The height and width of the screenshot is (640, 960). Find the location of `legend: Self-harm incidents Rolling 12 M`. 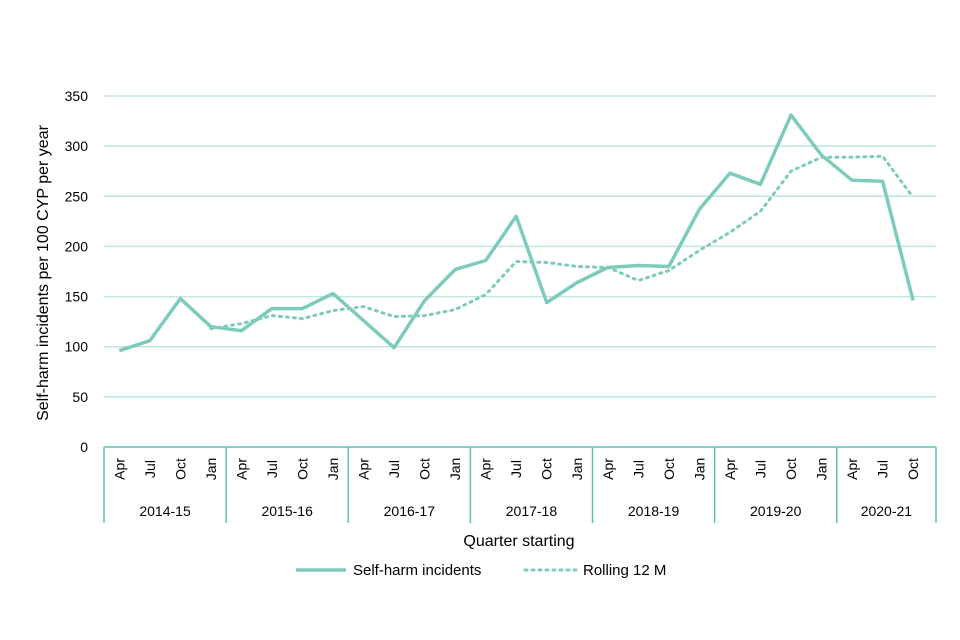

legend: Self-harm incidents Rolling 12 M is located at coordinates (481, 570).